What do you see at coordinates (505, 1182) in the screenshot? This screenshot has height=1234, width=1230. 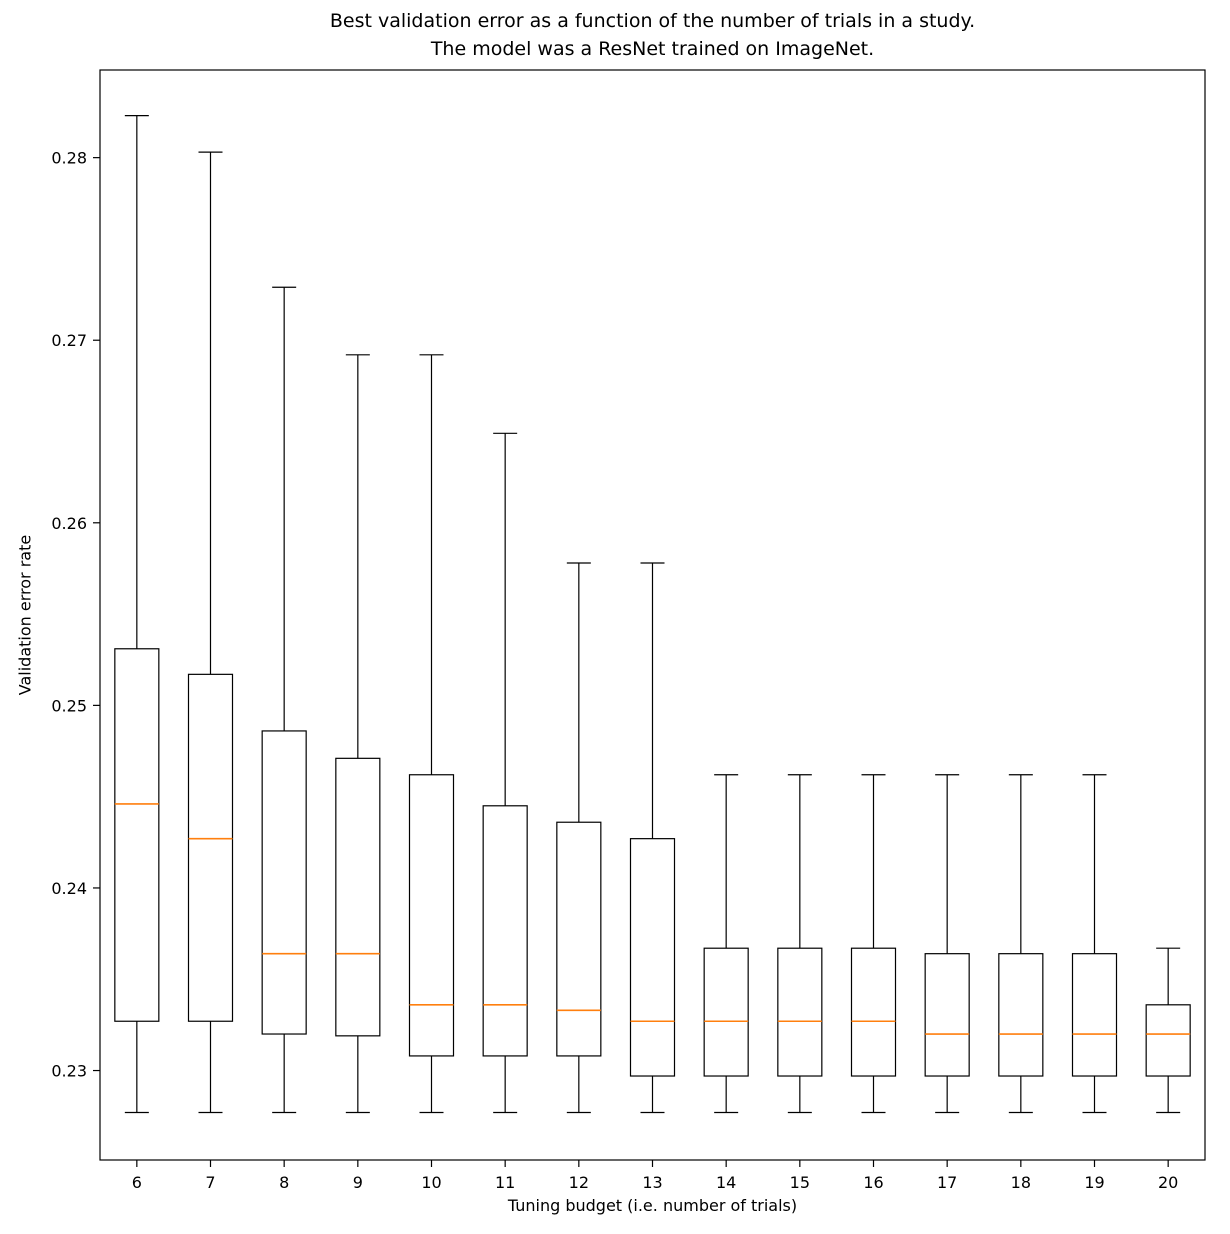 I see `x-tick-label: 11` at bounding box center [505, 1182].